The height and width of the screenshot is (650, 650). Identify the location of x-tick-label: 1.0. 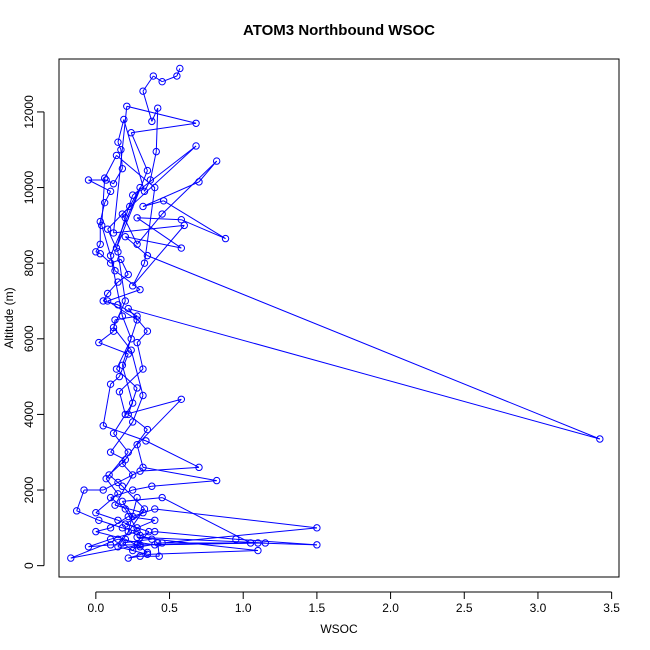
(243, 608).